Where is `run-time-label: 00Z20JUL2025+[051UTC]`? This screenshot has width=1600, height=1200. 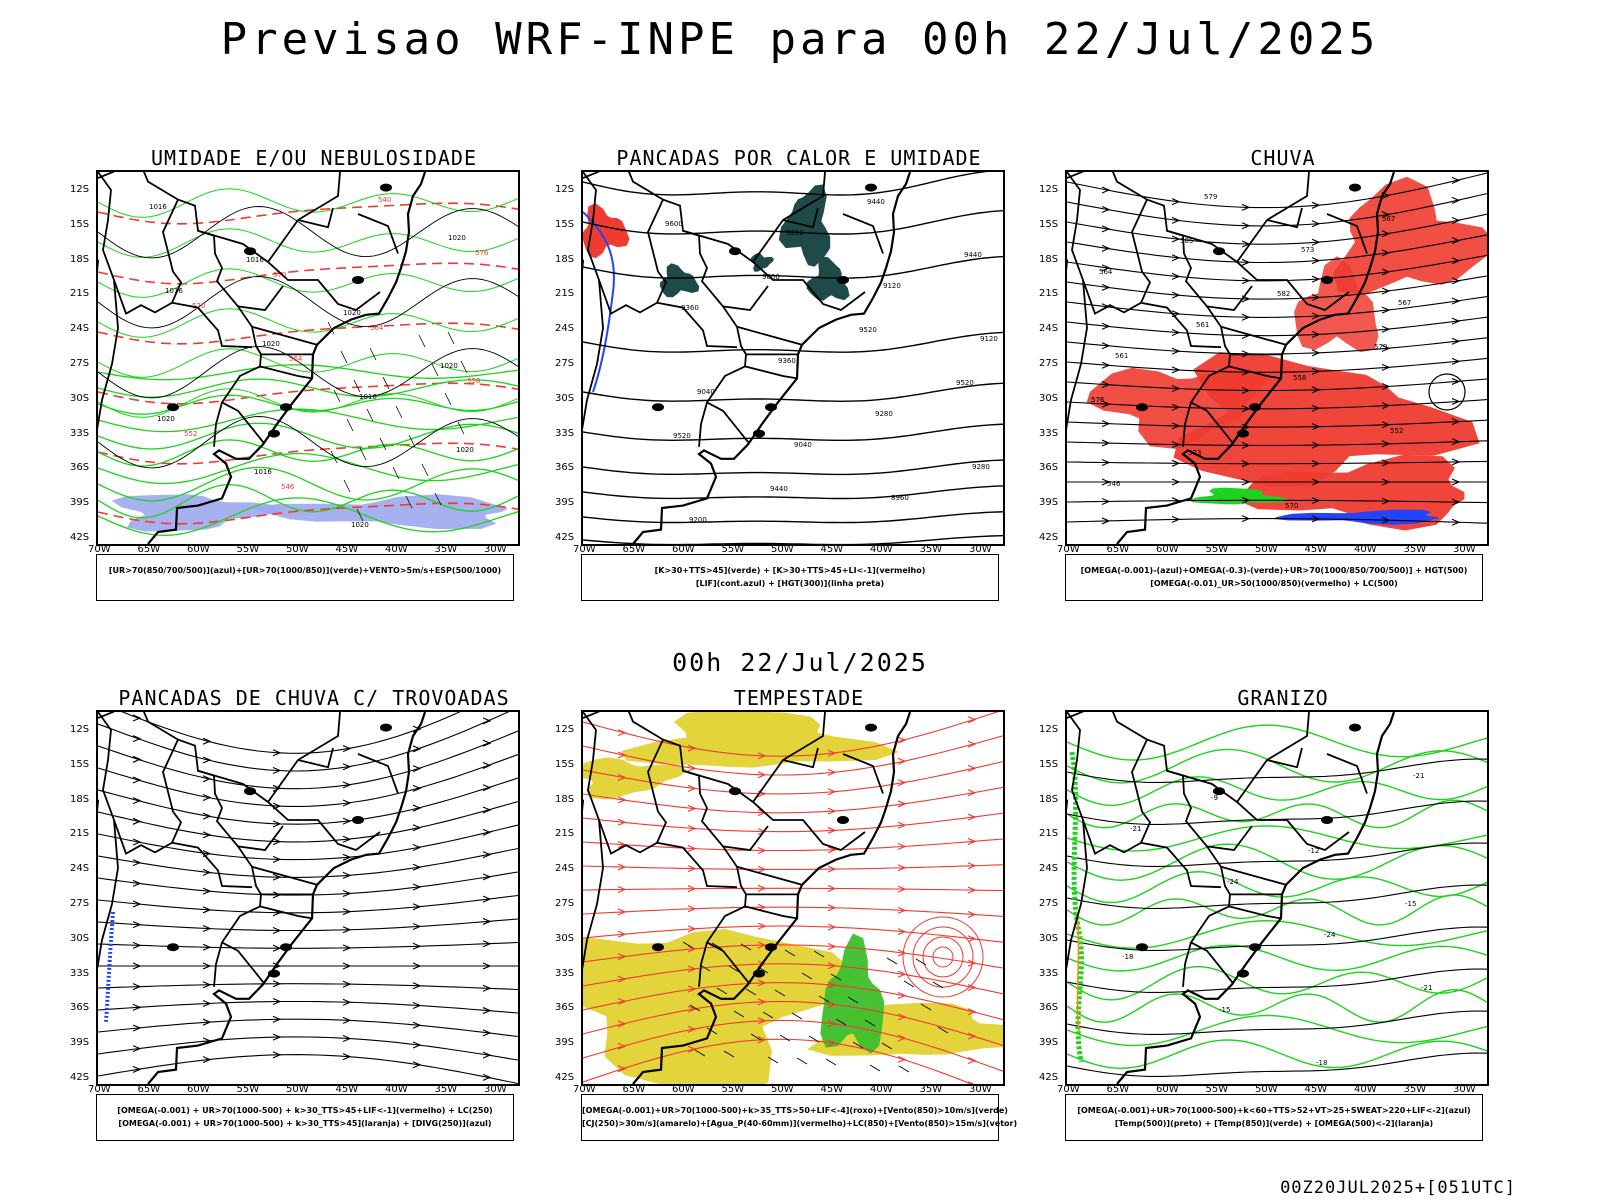 run-time-label: 00Z20JUL2025+[051UTC] is located at coordinates (1398, 1188).